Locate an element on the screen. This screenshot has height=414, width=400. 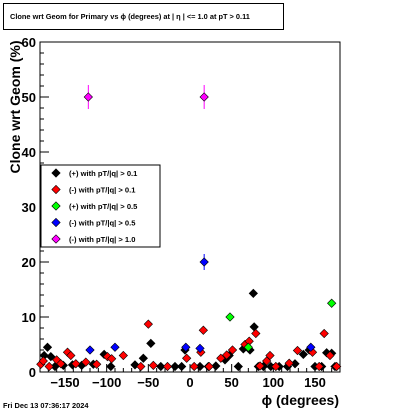
legend-label: (+) with pT/|q| > 0.5 is located at coordinates (103, 206).